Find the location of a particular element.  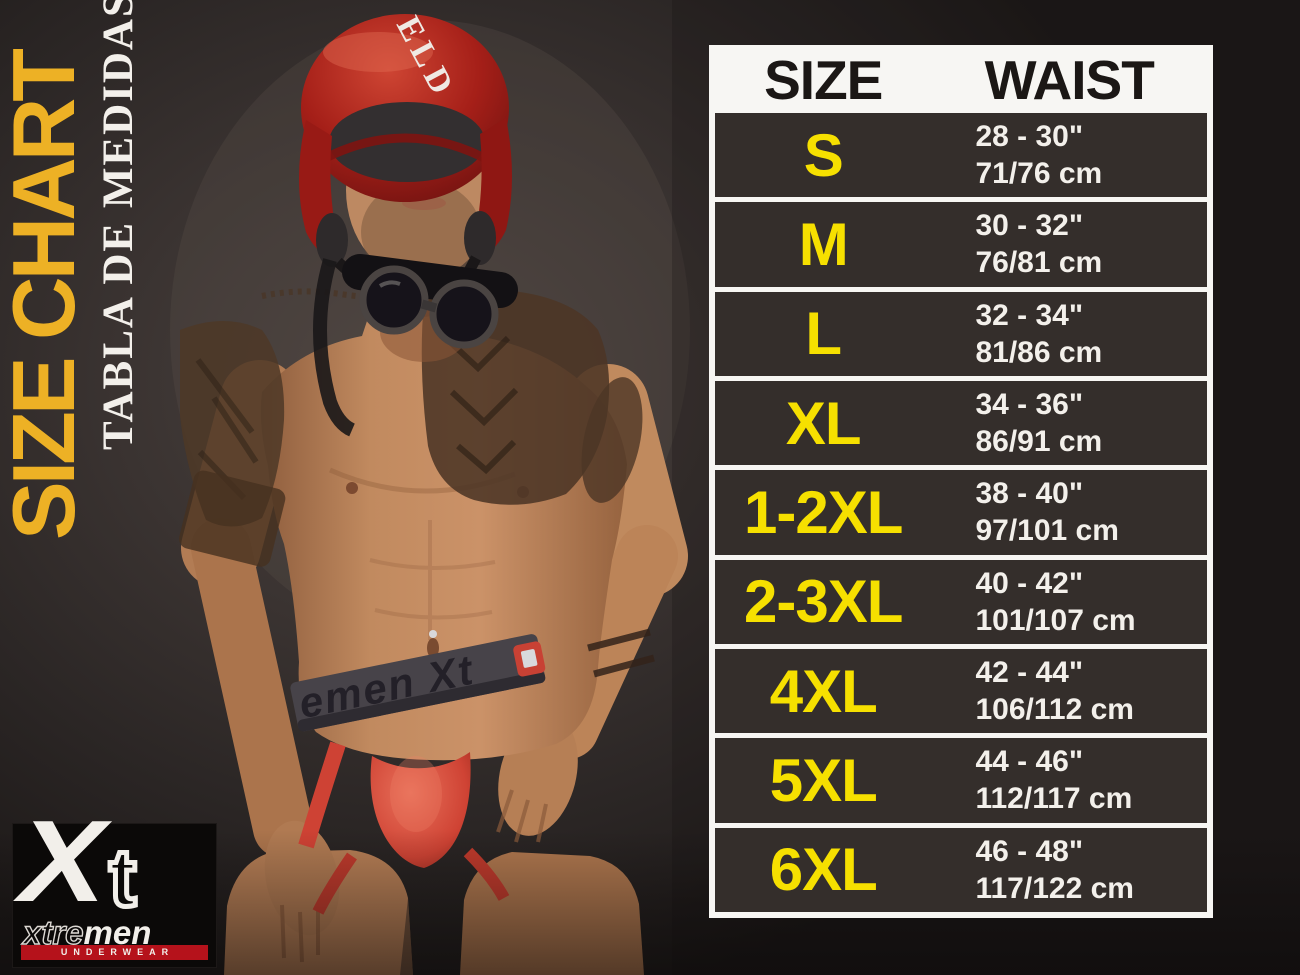

column-header-size: SIZE is located at coordinates (823, 79).